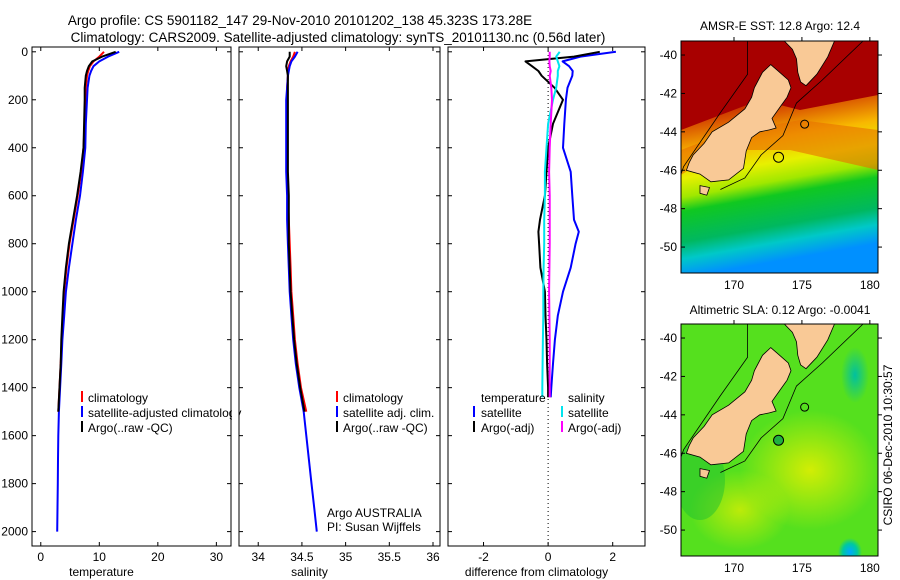 The image size is (900, 580). I want to click on depth-tick-label: 1200, so click(14, 340).